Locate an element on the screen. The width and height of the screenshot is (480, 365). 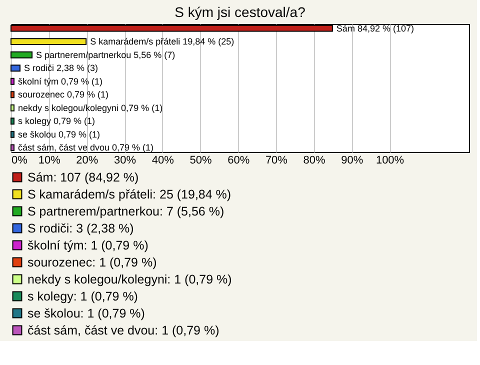
data-label: nekdy s kolegou/kolegyni 0,79 % (1) is located at coordinates (90, 107).